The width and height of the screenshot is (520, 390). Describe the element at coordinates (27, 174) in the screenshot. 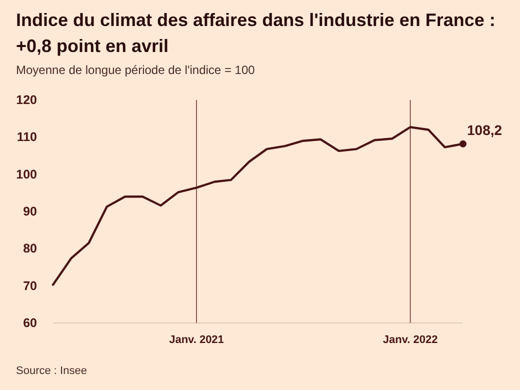

I see `y-tick-label: 100` at that location.